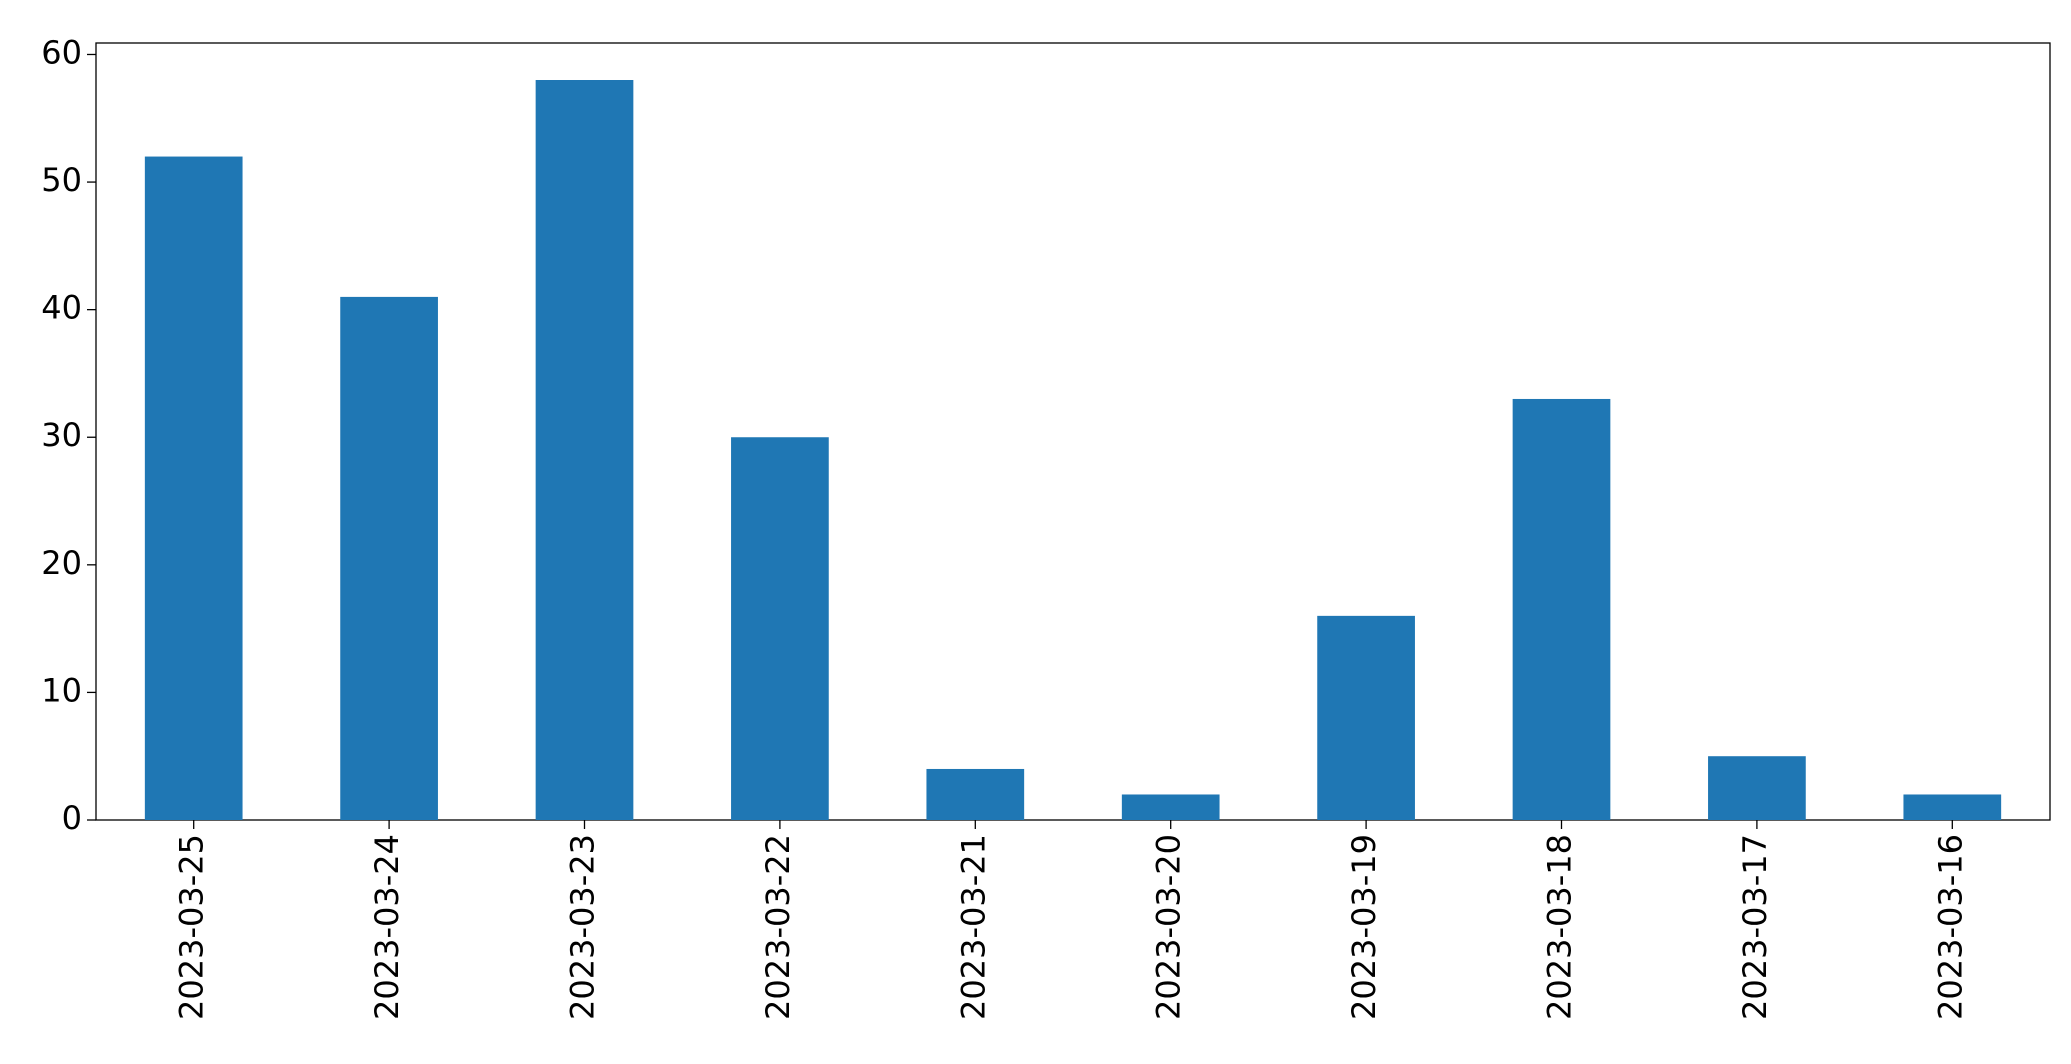 This screenshot has width=2071, height=1064. What do you see at coordinates (1560, 927) in the screenshot?
I see `x-tick-label: 2023-03-18` at bounding box center [1560, 927].